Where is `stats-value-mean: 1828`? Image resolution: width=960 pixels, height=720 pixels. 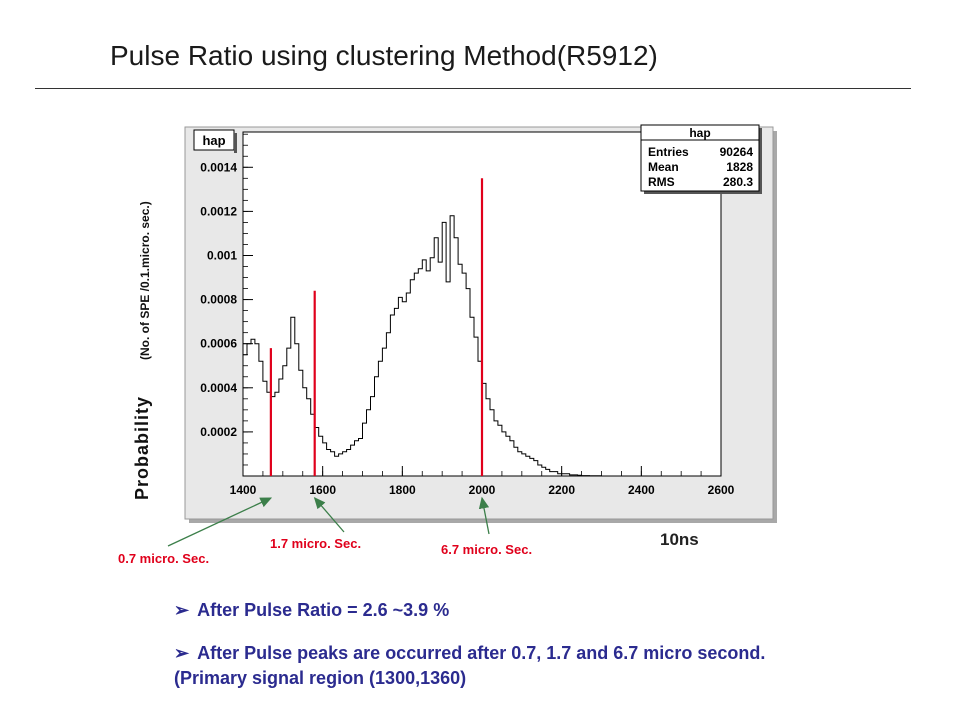 stats-value-mean: 1828 is located at coordinates (739, 167).